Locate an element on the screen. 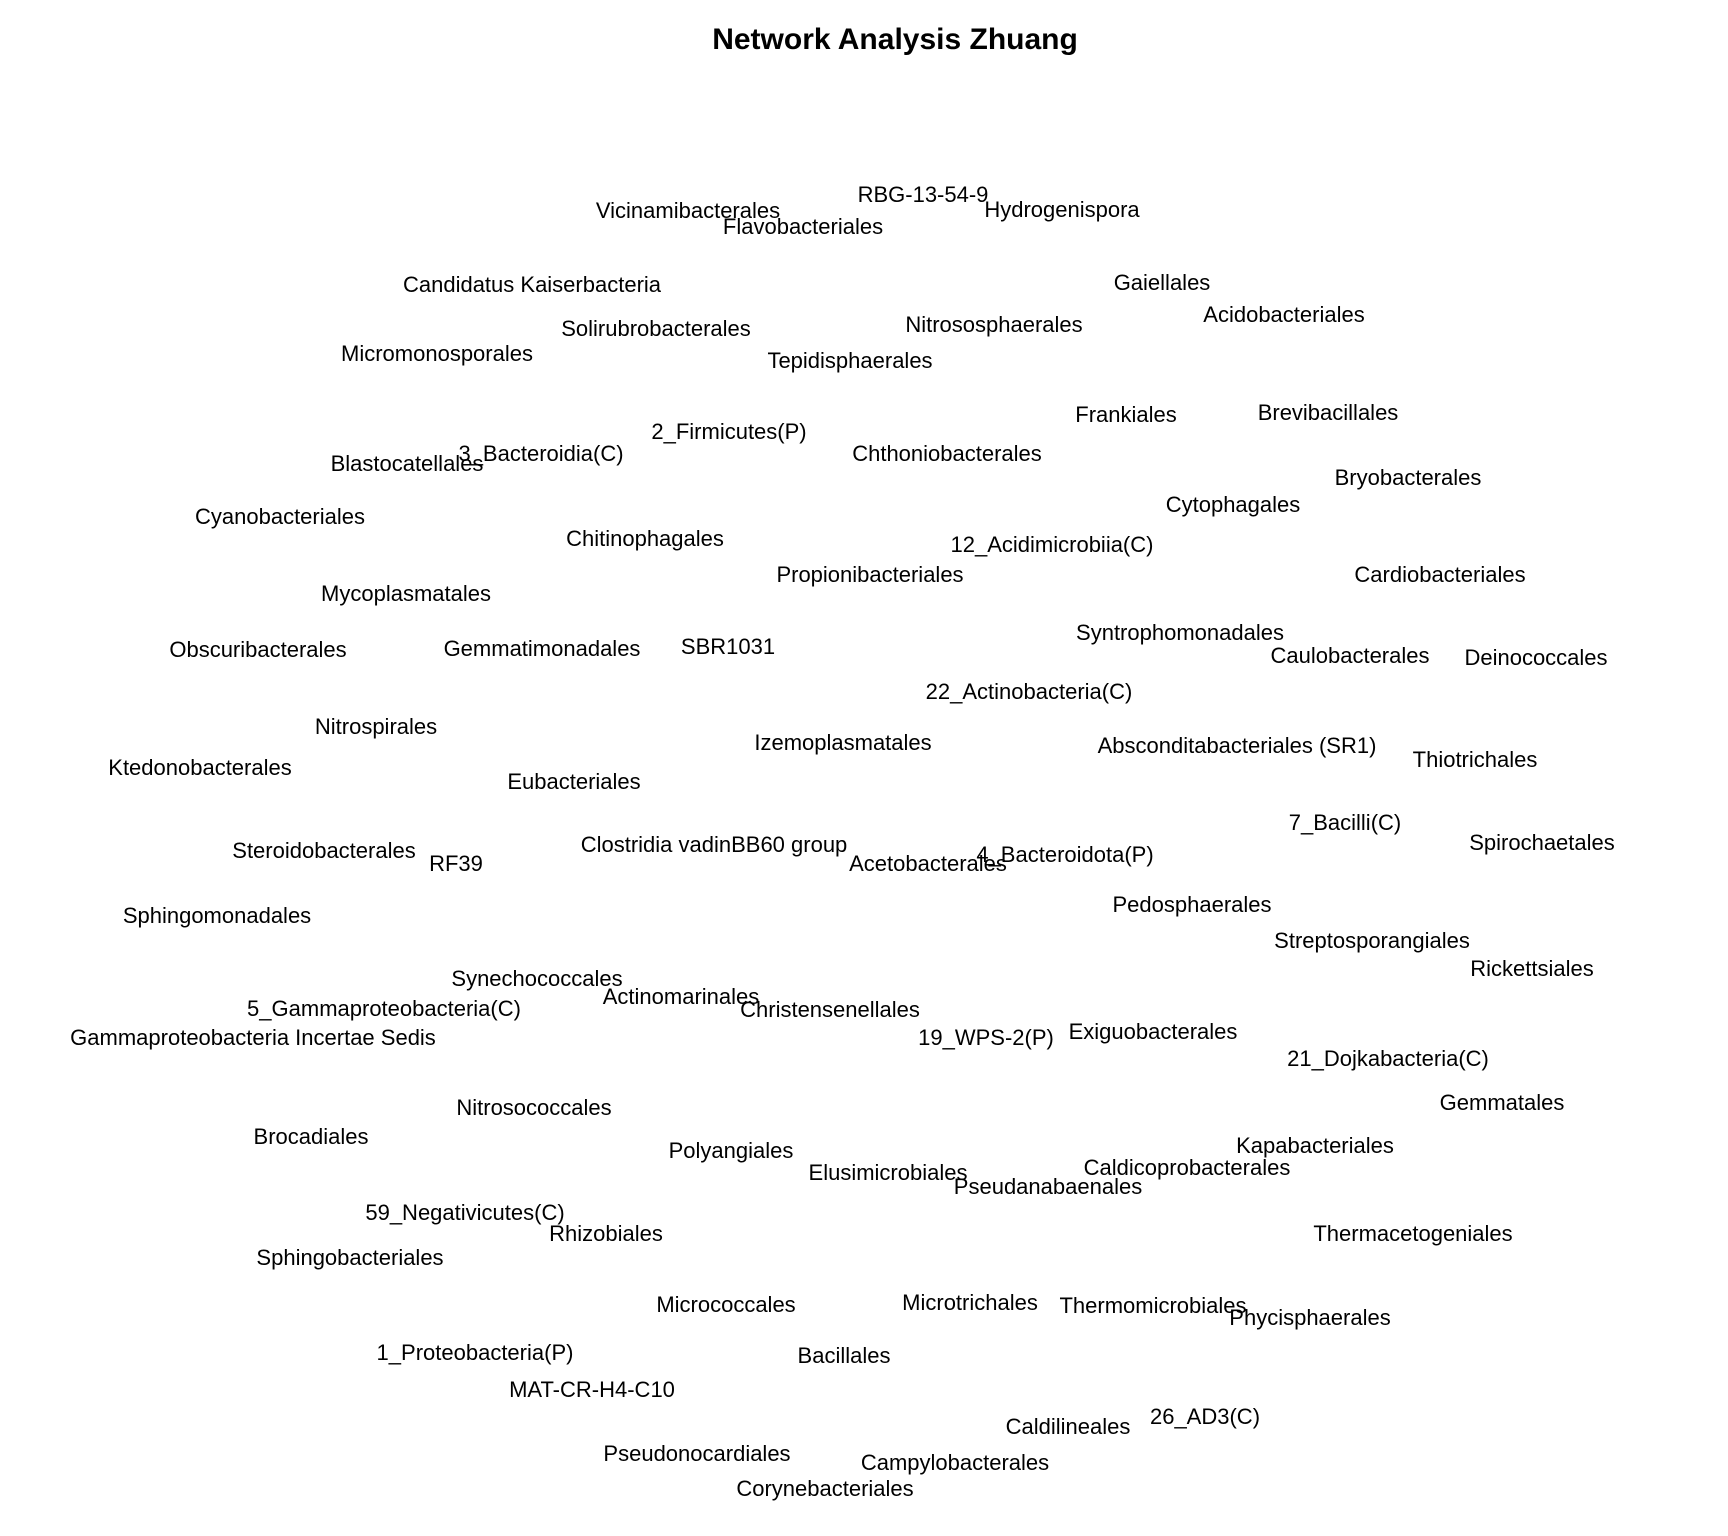  node-label: Phycisphaerales is located at coordinates (1310, 1317).